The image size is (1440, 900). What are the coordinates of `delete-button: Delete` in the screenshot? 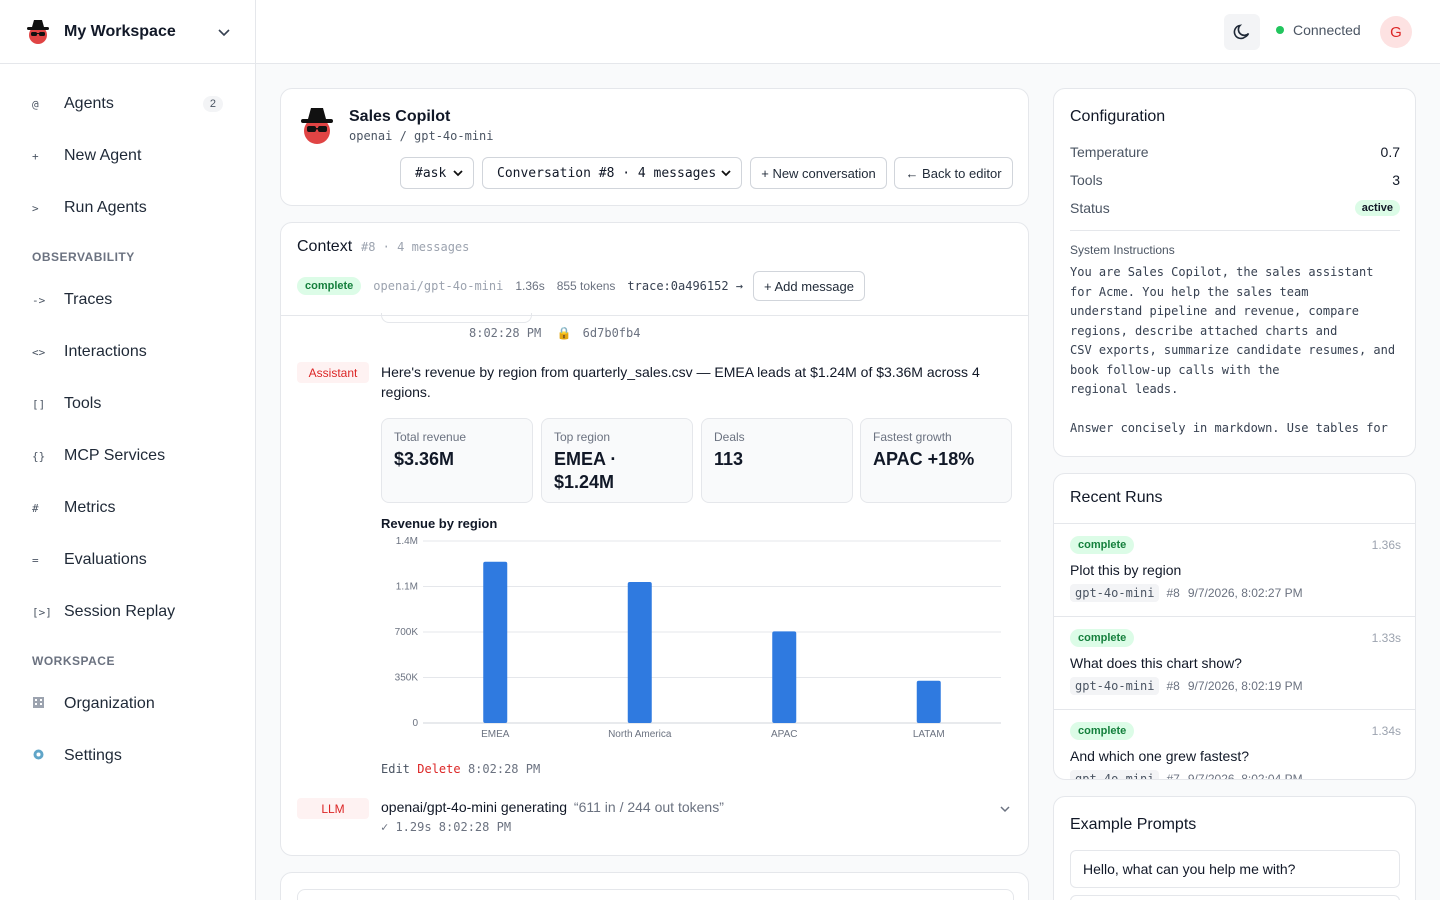 It's located at (439, 769).